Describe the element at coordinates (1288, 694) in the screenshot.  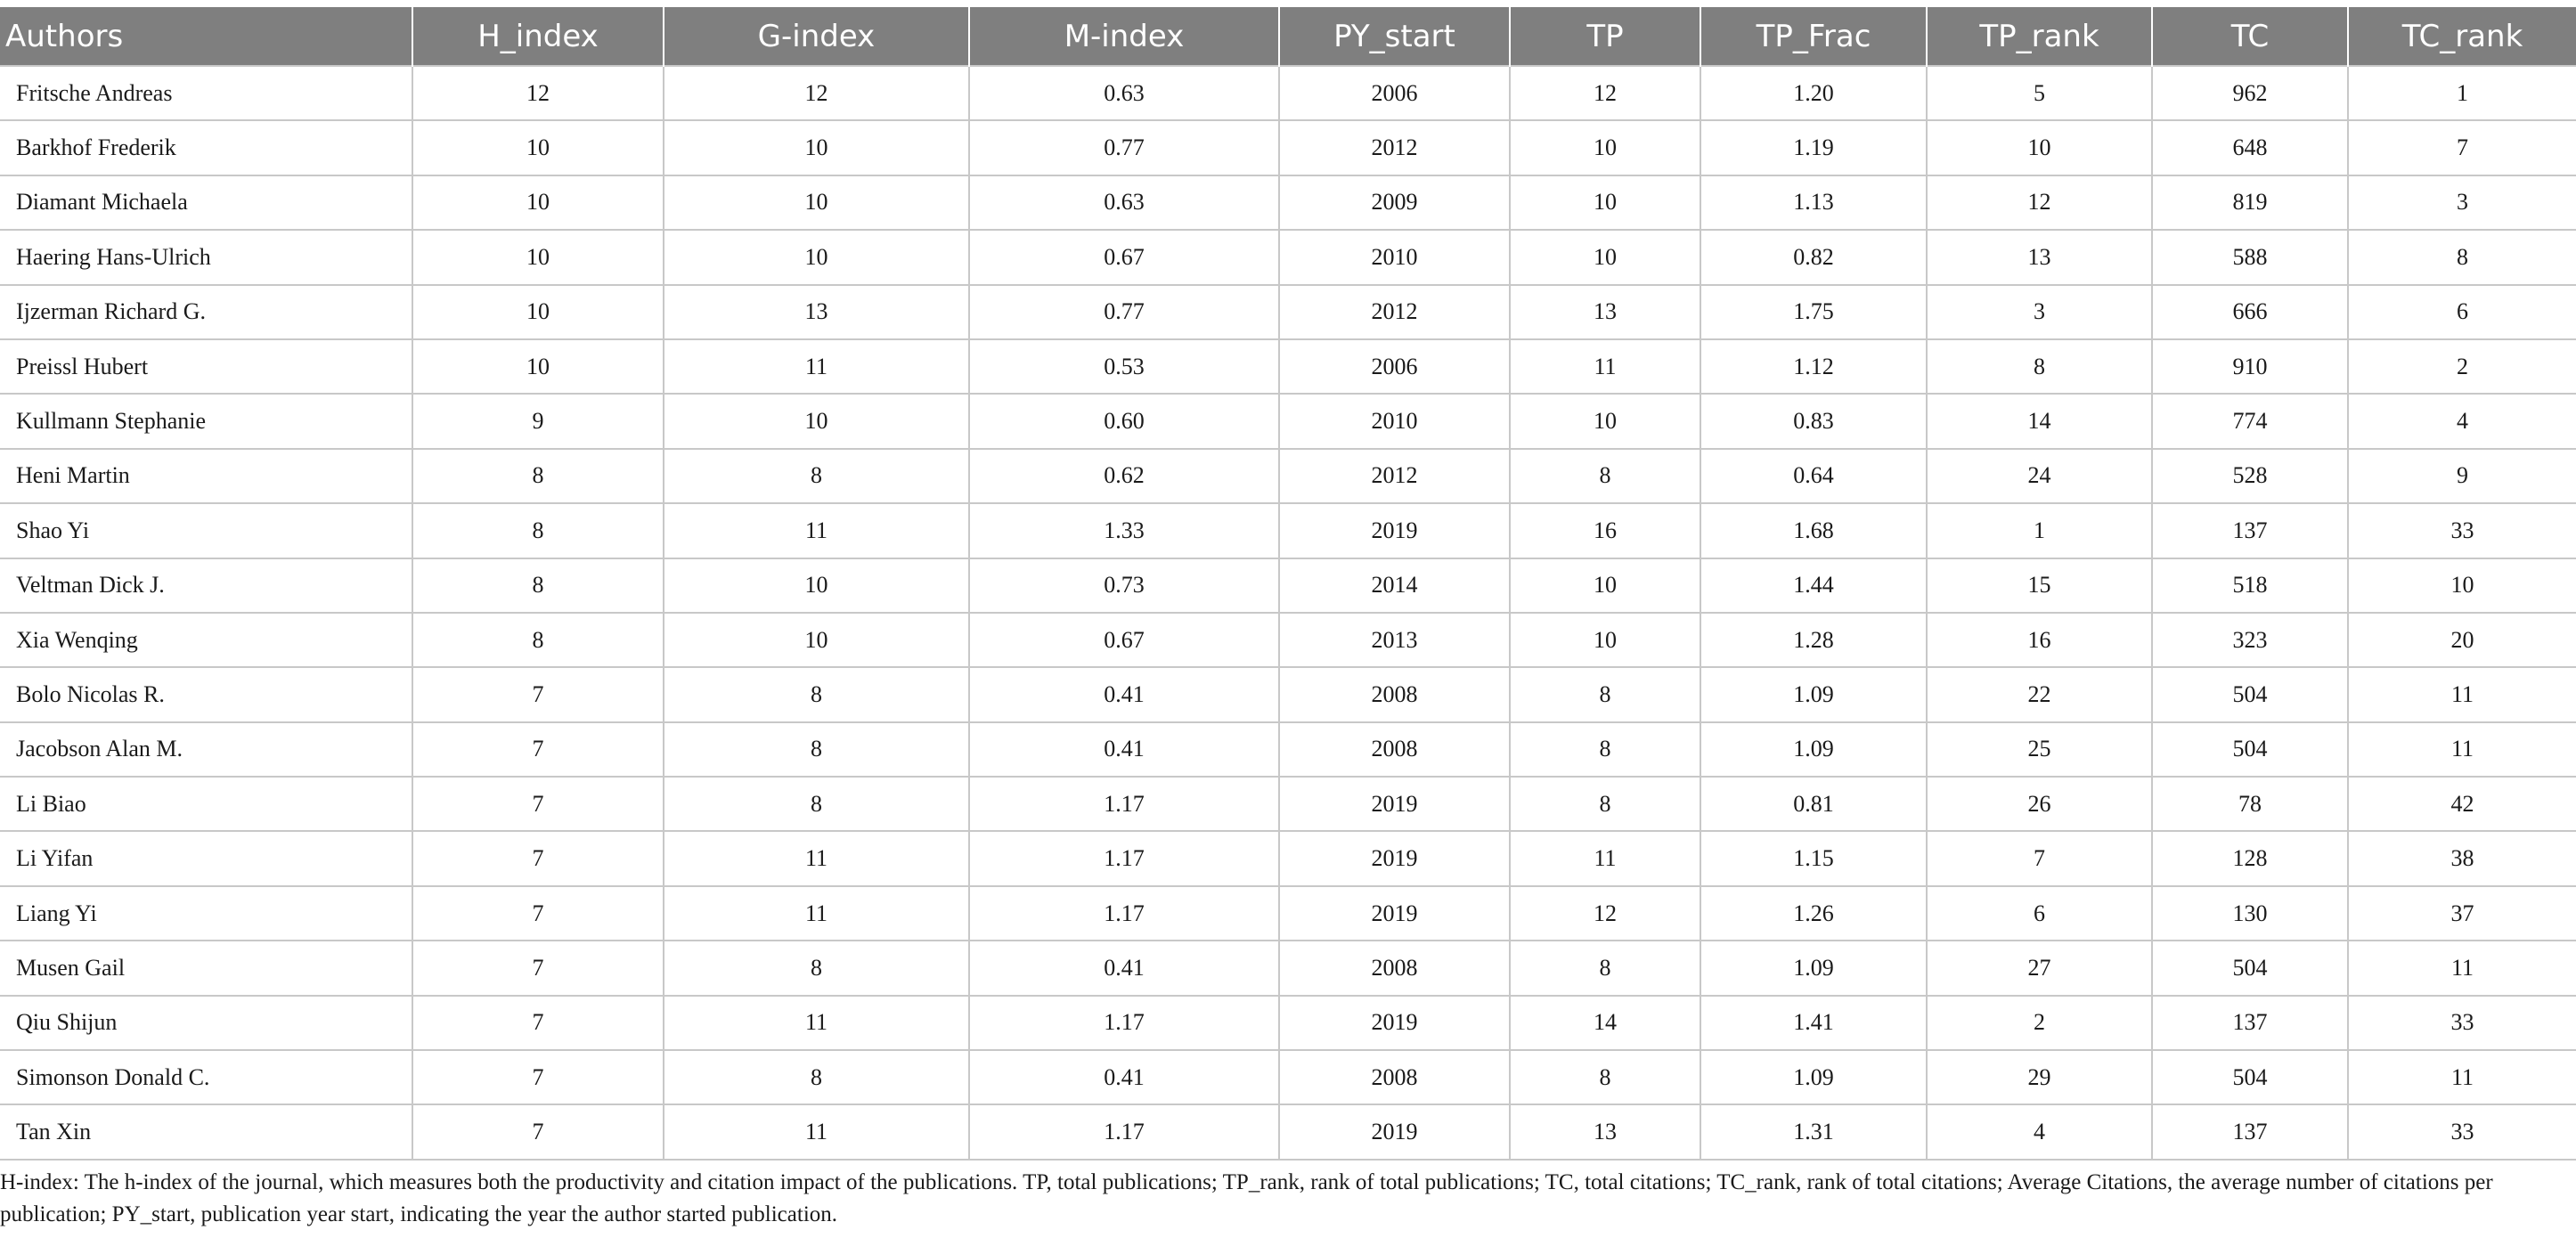
I see `table-row: Bolo Nicolas R. 7 8 0.41 2008 8 1.09 22 504 11` at that location.